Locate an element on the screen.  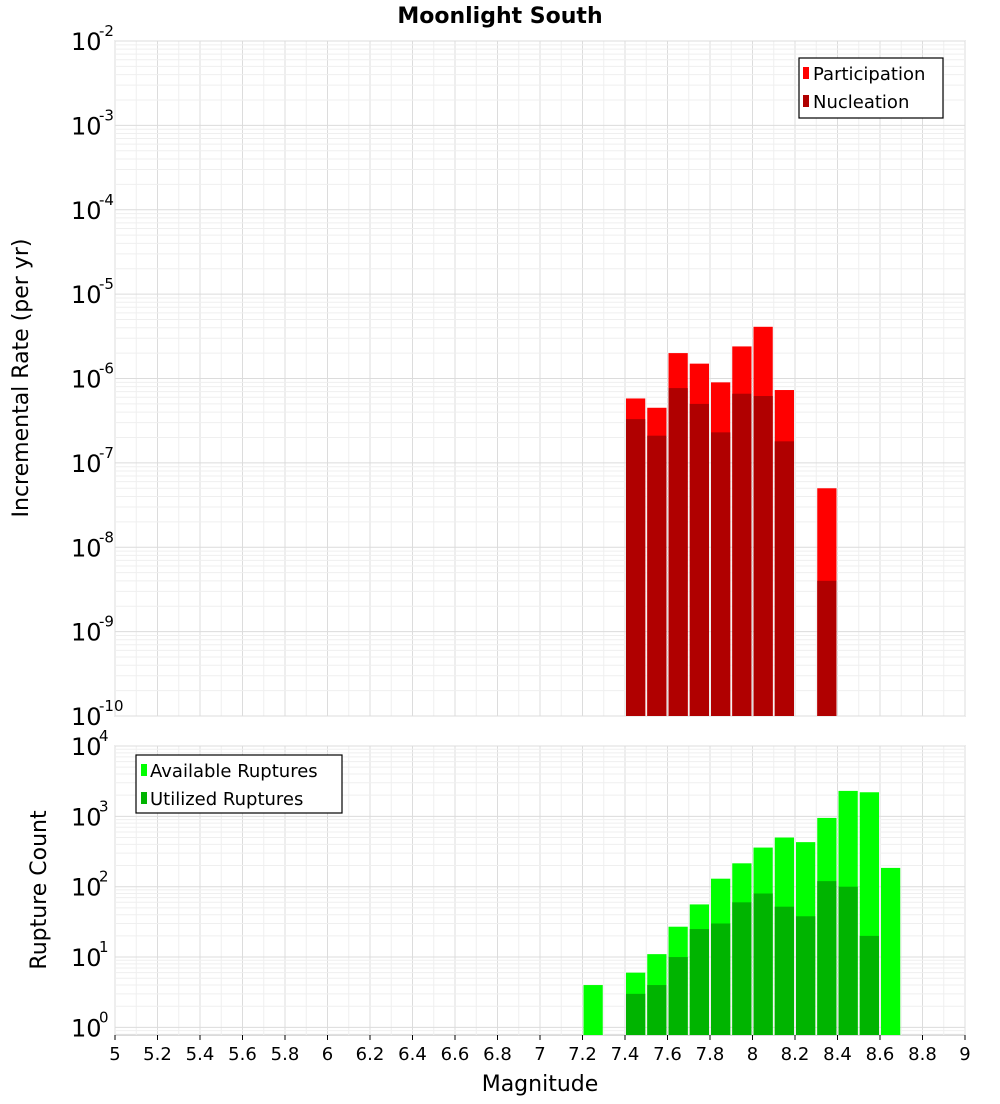
y-tick-exponent: -5 is located at coordinates (106, 284).